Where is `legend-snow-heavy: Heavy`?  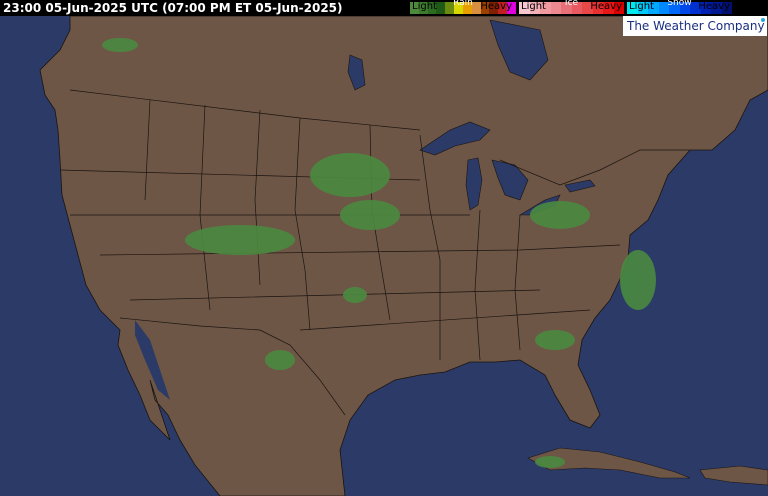 legend-snow-heavy: Heavy is located at coordinates (714, 6).